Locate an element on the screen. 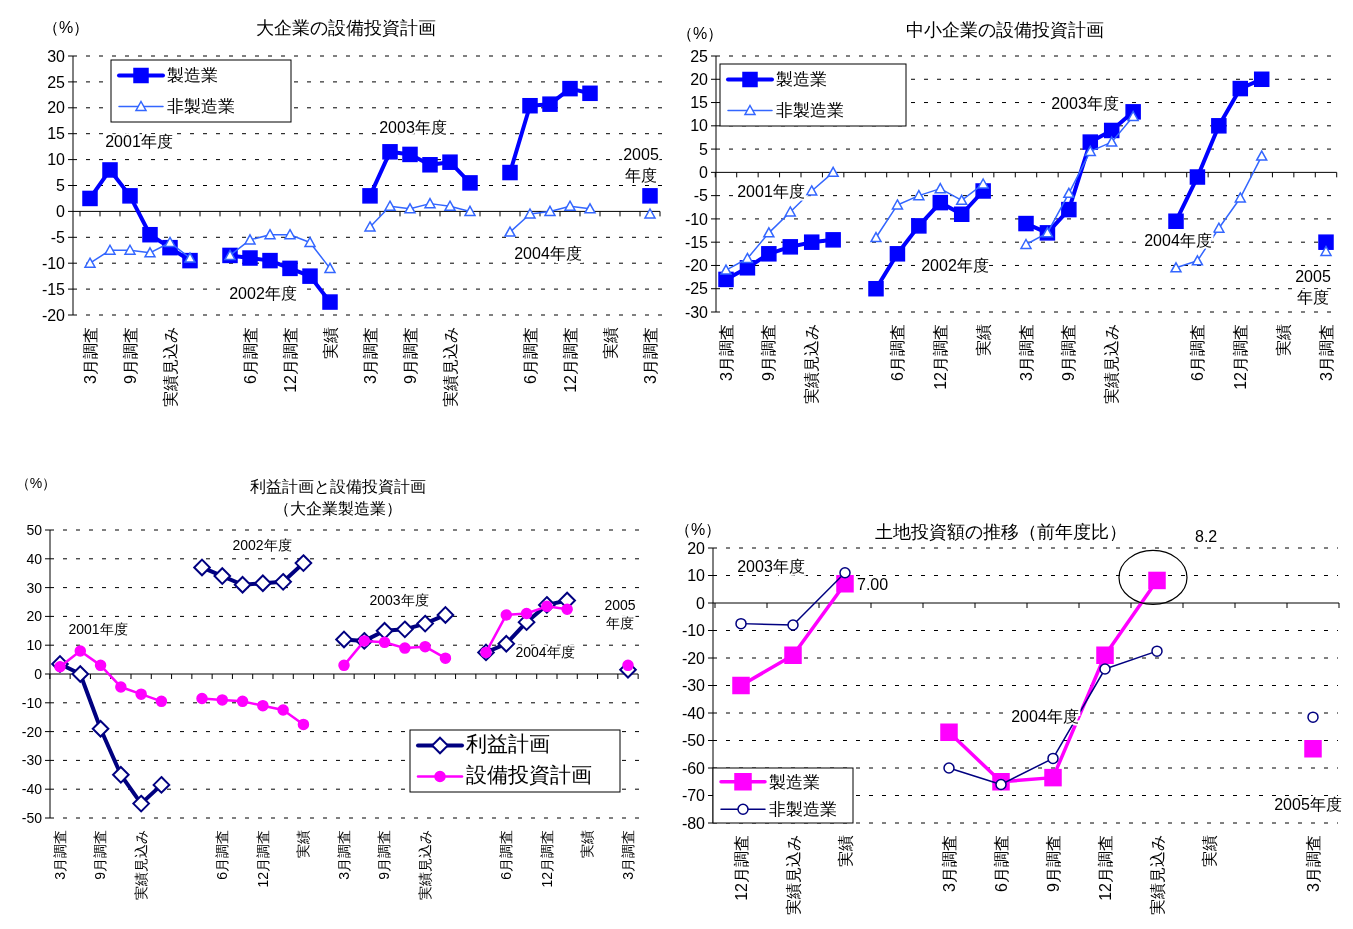 The width and height of the screenshot is (1353, 929). data-label: 7.00 is located at coordinates (873, 584).